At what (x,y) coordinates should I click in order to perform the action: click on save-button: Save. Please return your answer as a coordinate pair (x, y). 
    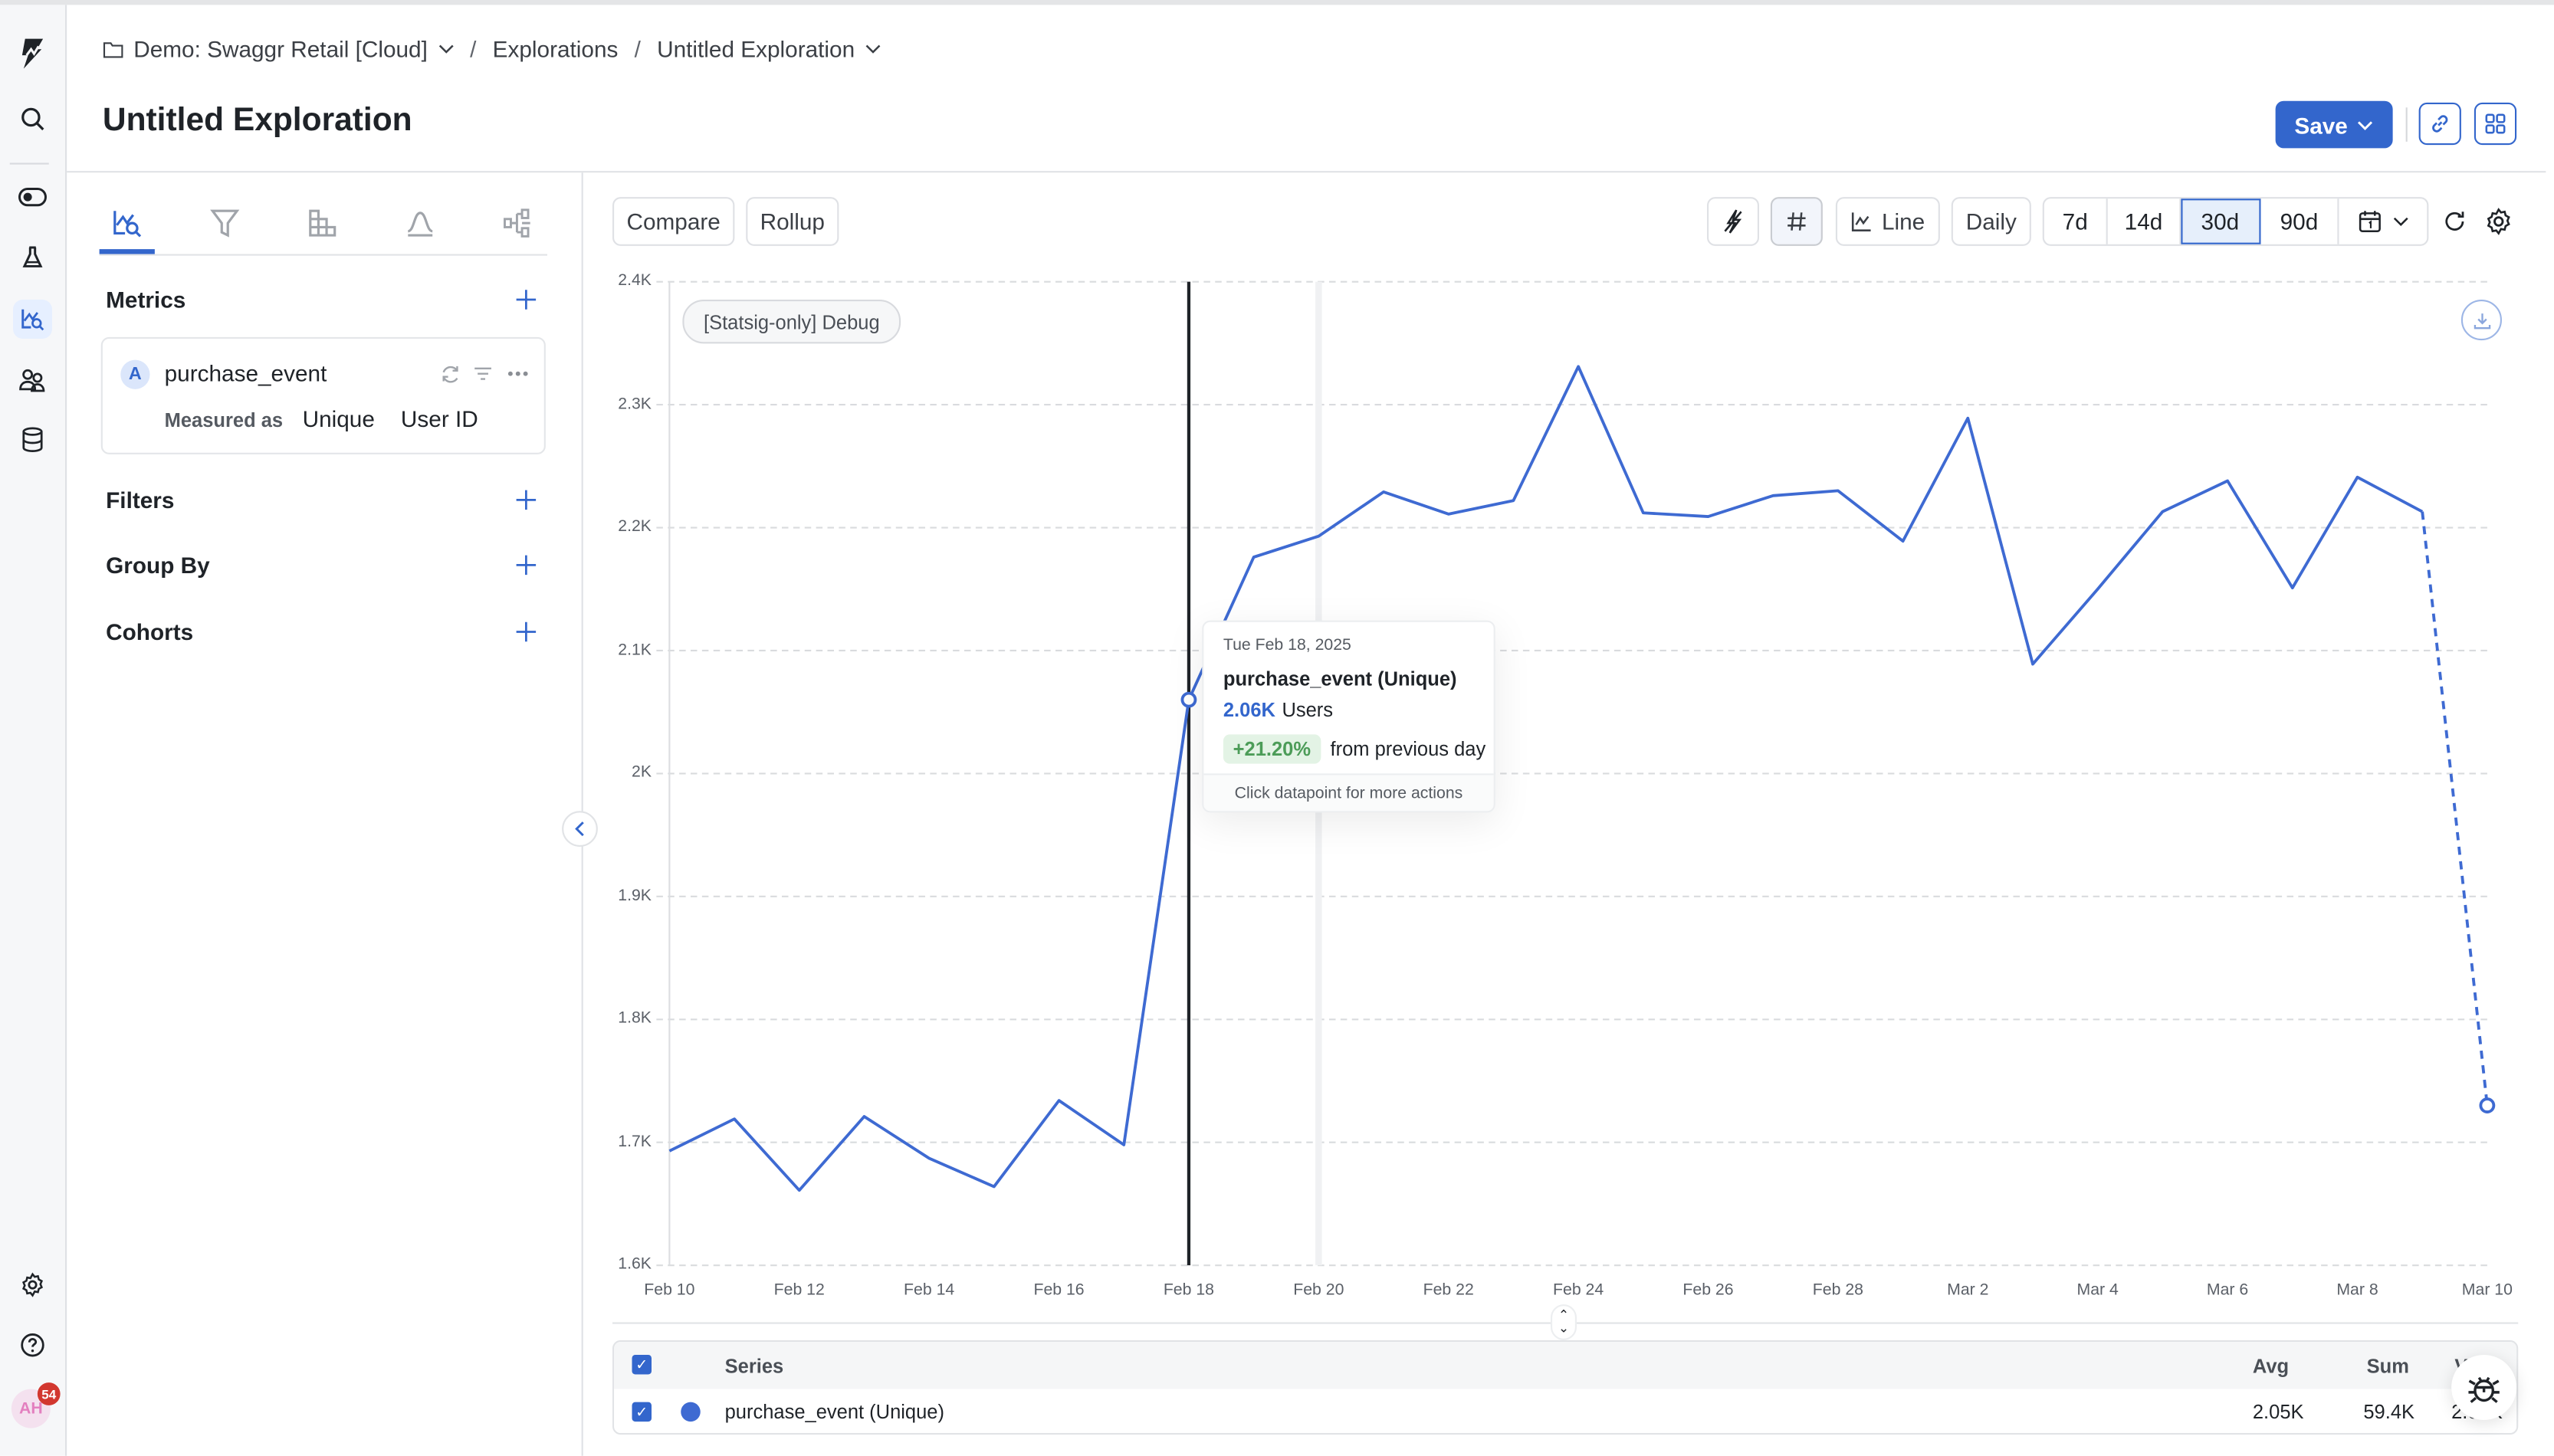
    Looking at the image, I should click on (2334, 124).